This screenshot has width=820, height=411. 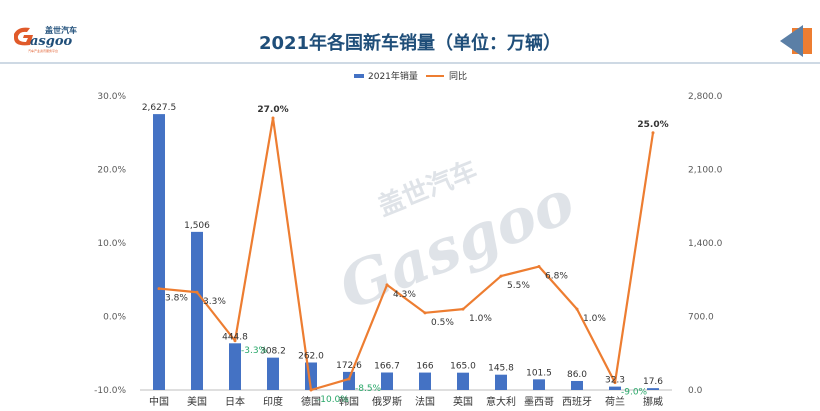 I want to click on gasgoo-logo: asgoo 盖世汽车 汽车产业资讯服务平台, so click(x=45, y=39).